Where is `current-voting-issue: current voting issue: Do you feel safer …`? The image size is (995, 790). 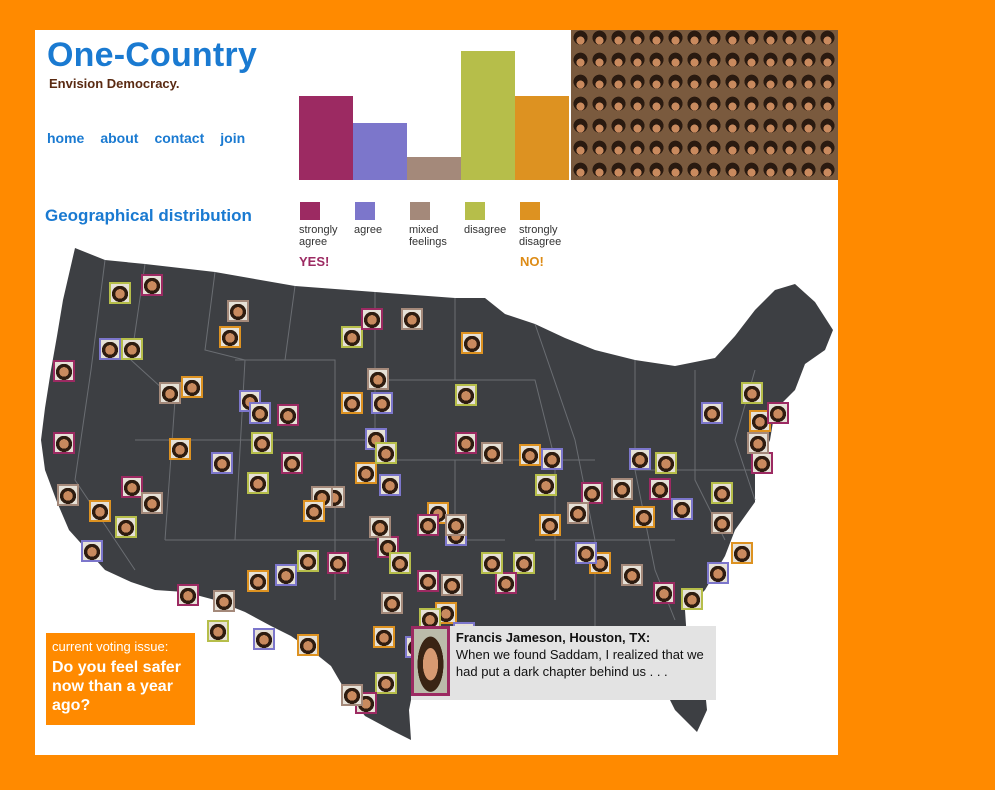
current-voting-issue: current voting issue: Do you feel safer … is located at coordinates (120, 679).